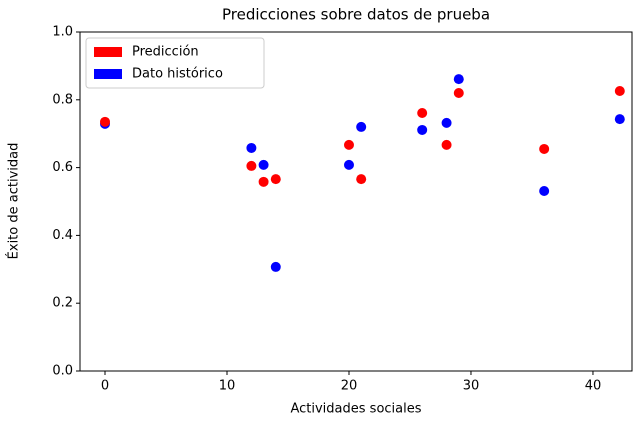 Image resolution: width=633 pixels, height=421 pixels. Describe the element at coordinates (175, 63) in the screenshot. I see `legend-box` at that location.